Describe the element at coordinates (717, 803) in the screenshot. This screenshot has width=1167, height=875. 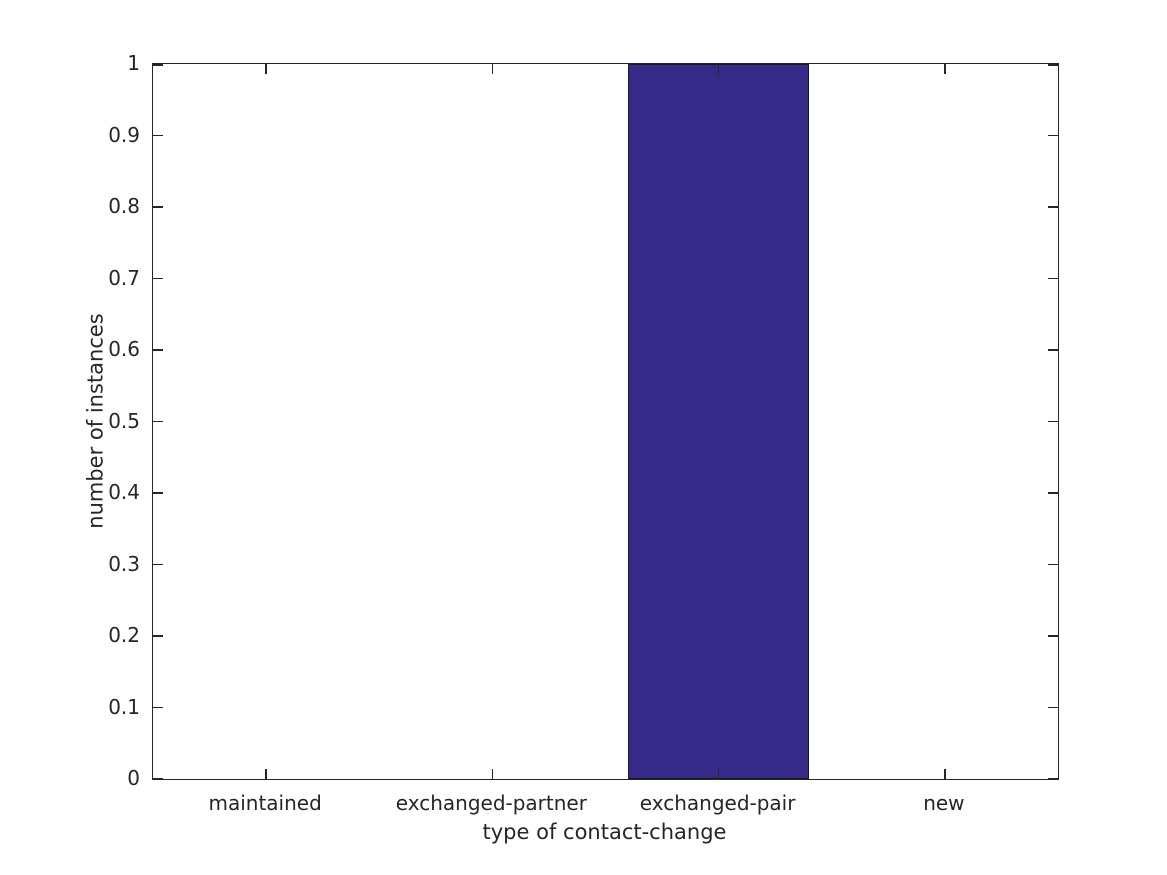
I see `x-tick-label-exchanged-pair: exchanged-pair` at that location.